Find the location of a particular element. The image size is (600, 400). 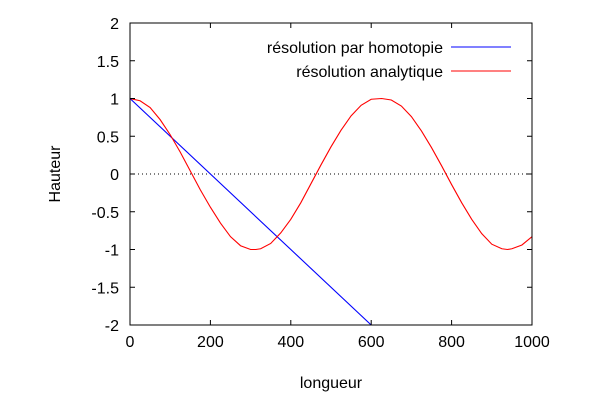

y-tick-label: -1.5 is located at coordinates (105, 288).